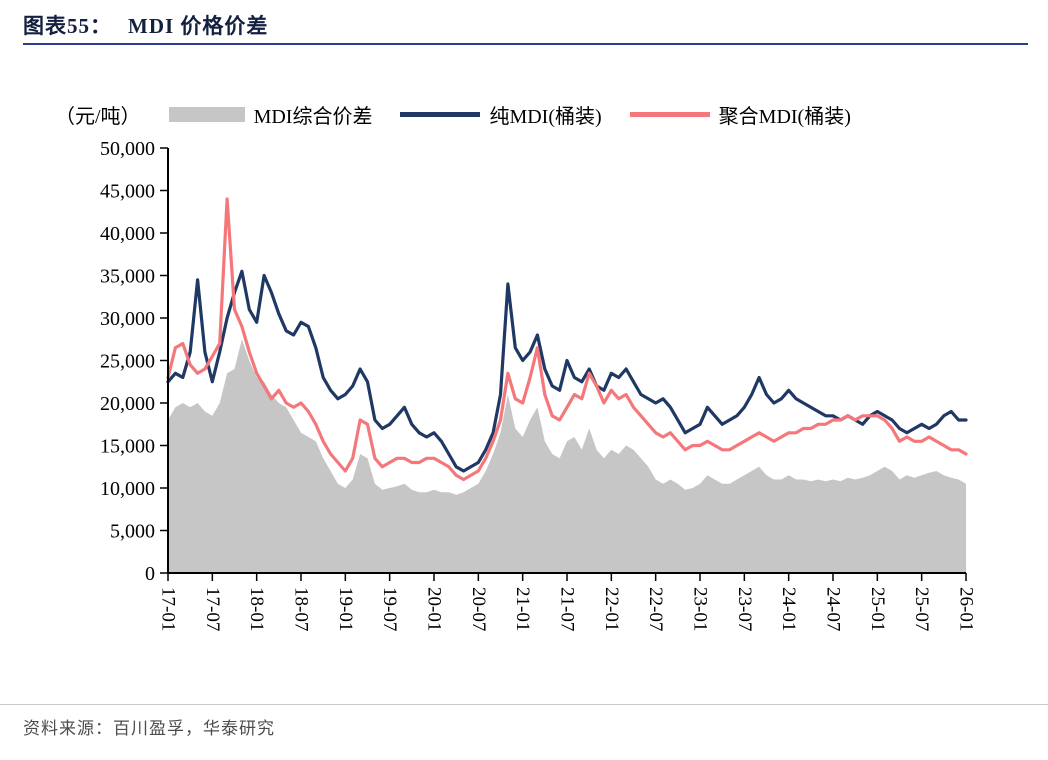 The image size is (1048, 760). Describe the element at coordinates (744, 609) in the screenshot. I see `svg-text: 23-07` at that location.